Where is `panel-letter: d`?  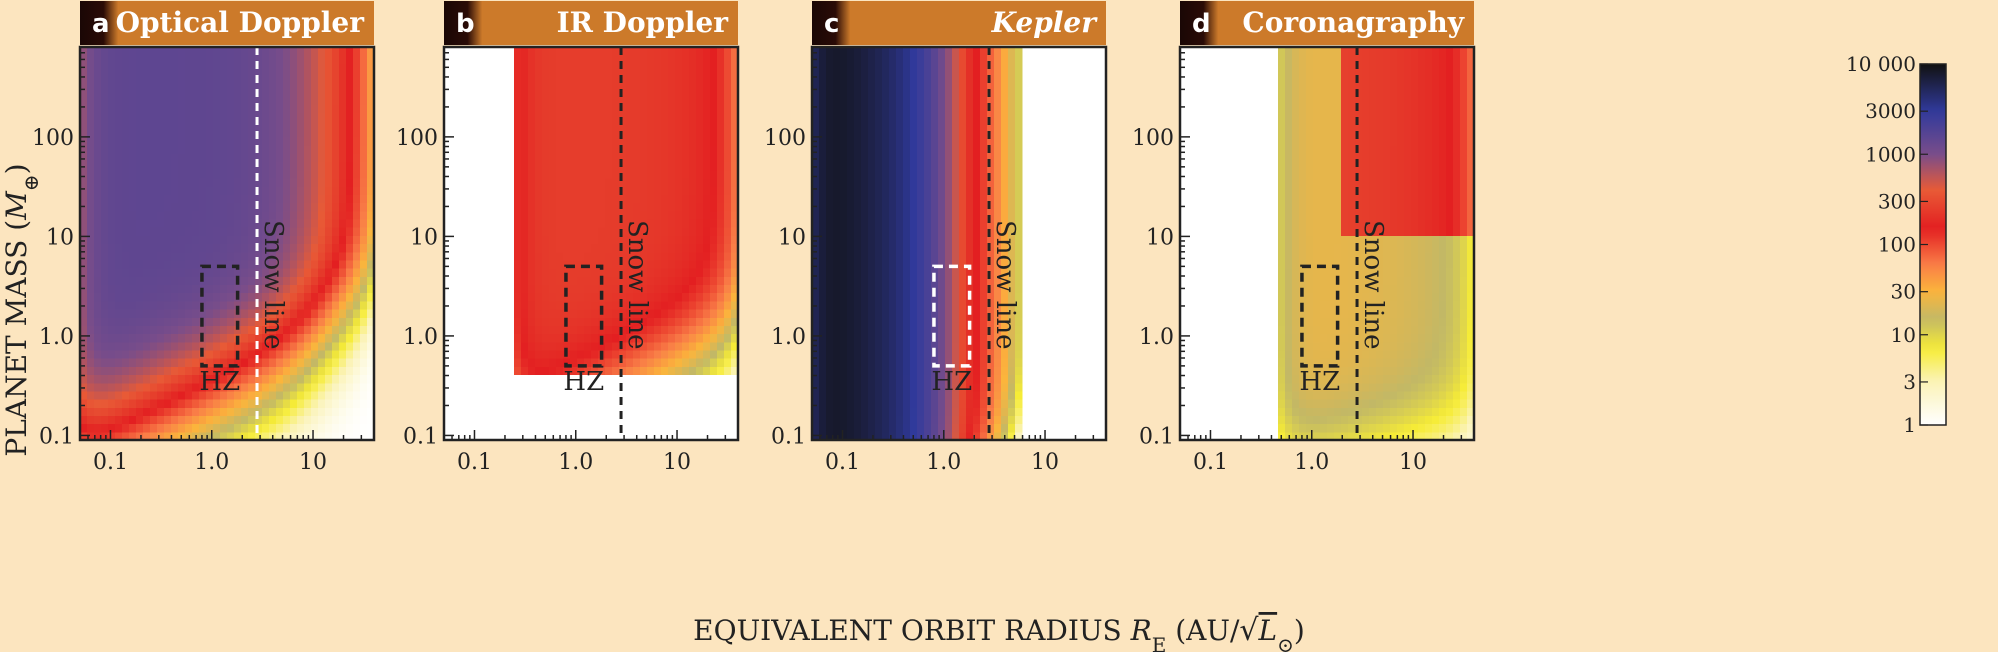 panel-letter: d is located at coordinates (1201, 24).